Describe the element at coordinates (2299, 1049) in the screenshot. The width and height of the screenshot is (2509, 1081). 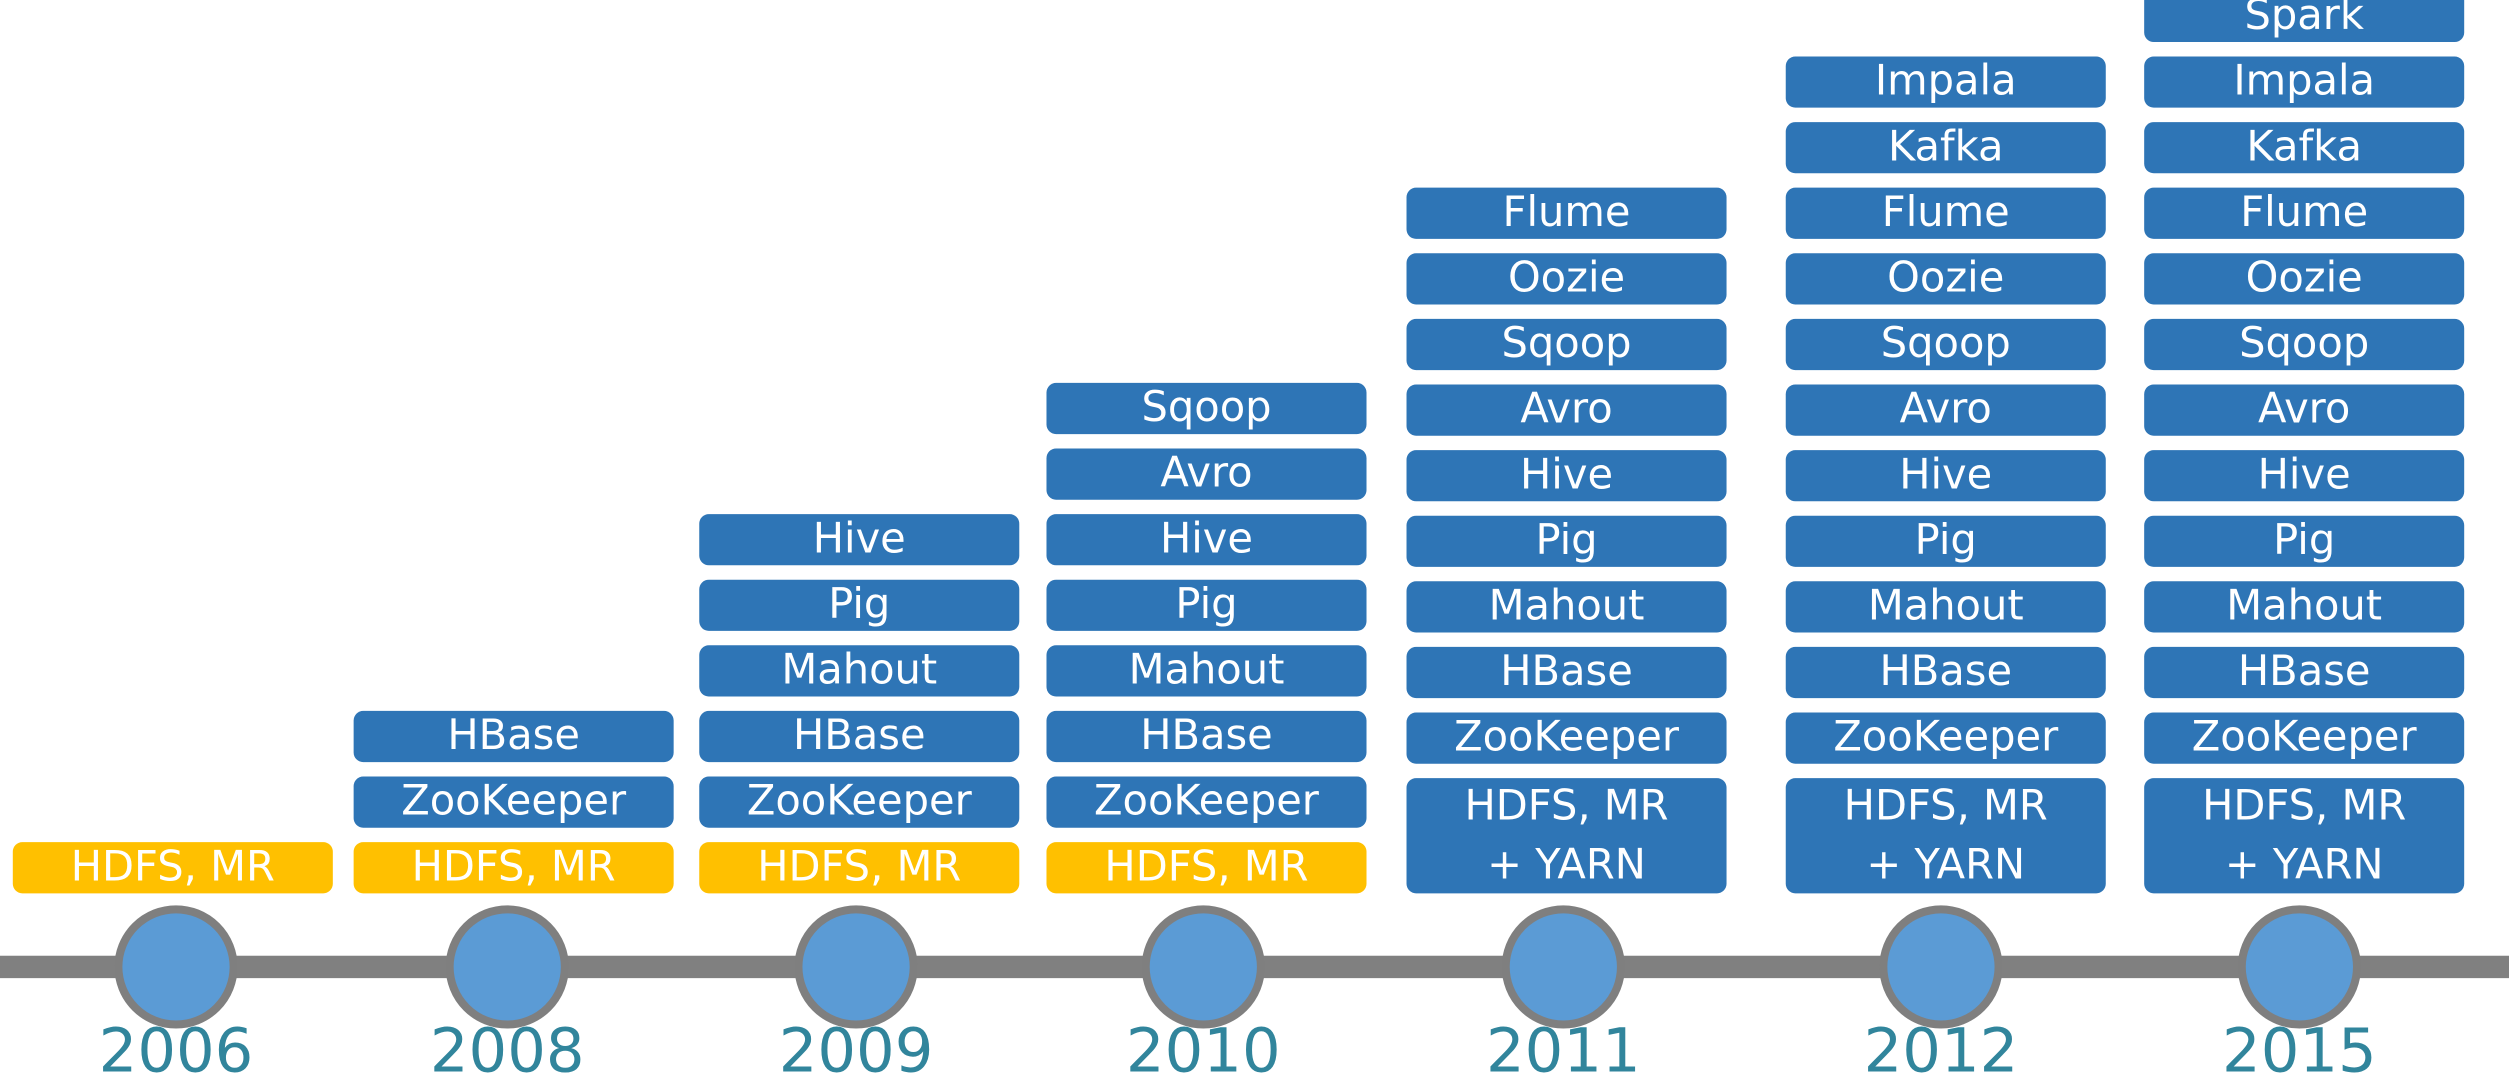
I see `year-label: 2015` at that location.